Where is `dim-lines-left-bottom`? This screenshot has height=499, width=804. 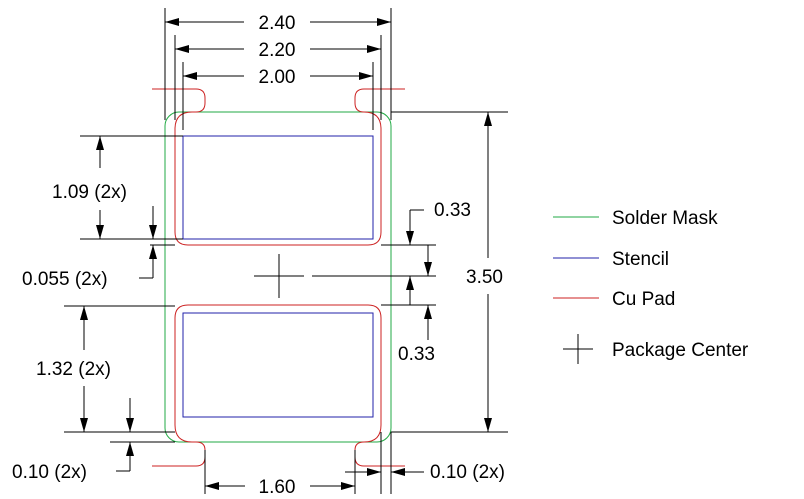 dim-lines-left-bottom is located at coordinates (119, 388).